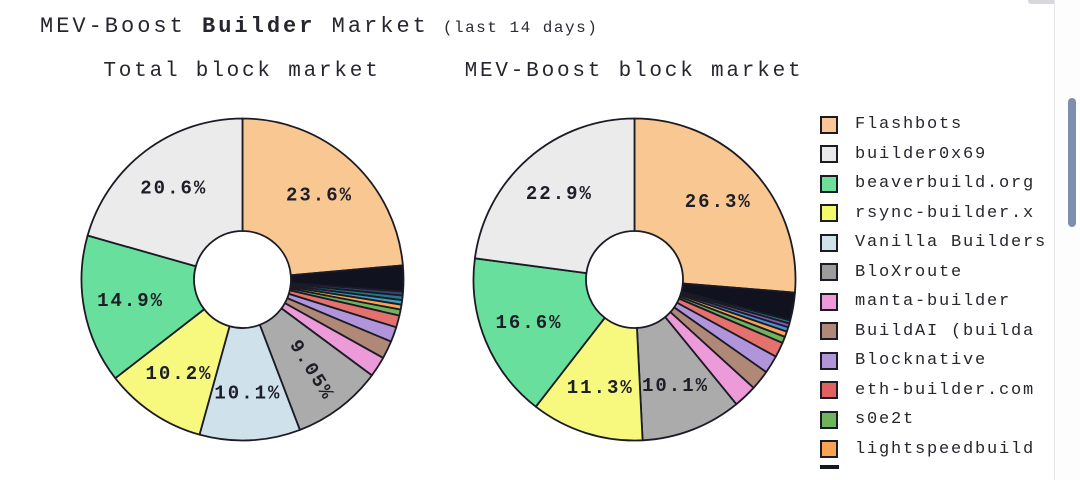 The height and width of the screenshot is (480, 1080). I want to click on title-bold-word: Builder, so click(259, 26).